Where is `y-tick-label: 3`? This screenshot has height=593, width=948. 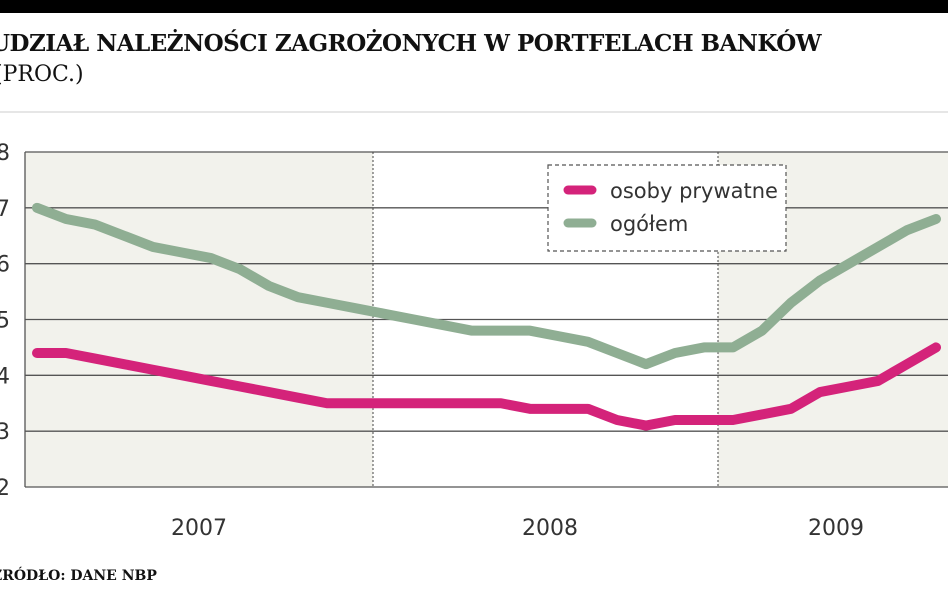
y-tick-label: 3 is located at coordinates (5, 432).